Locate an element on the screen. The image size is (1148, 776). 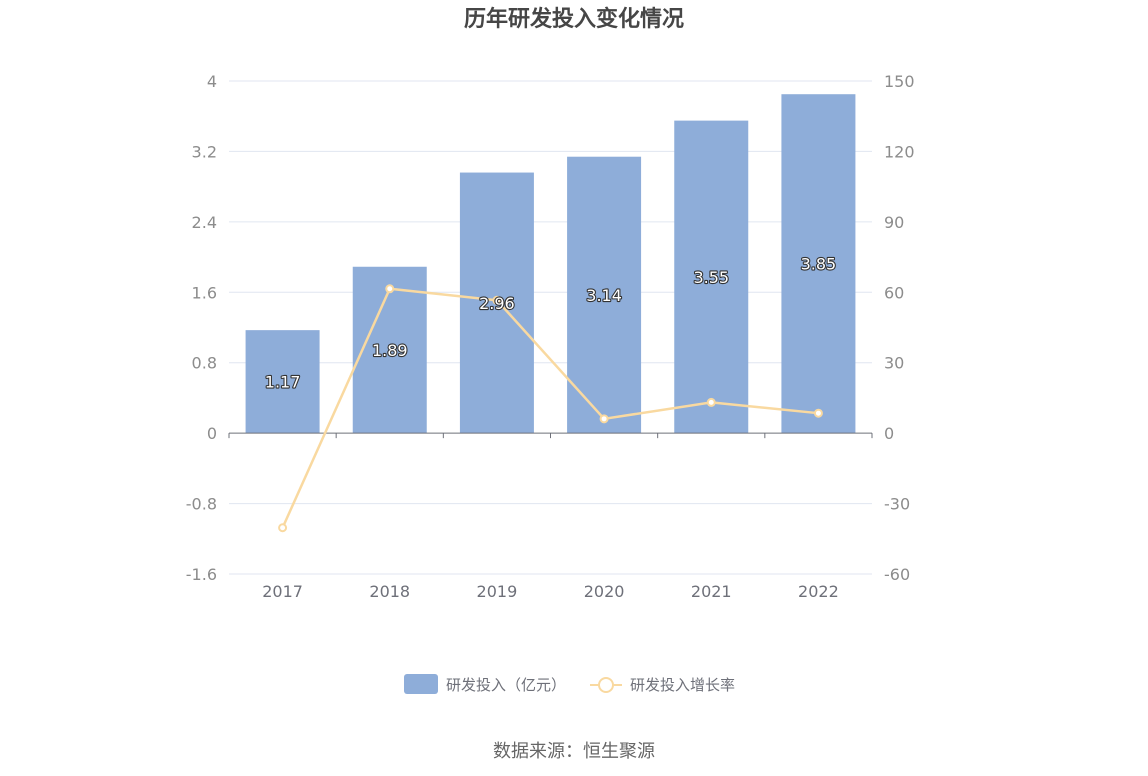
bar-data-label: 3.14 is located at coordinates (604, 295).